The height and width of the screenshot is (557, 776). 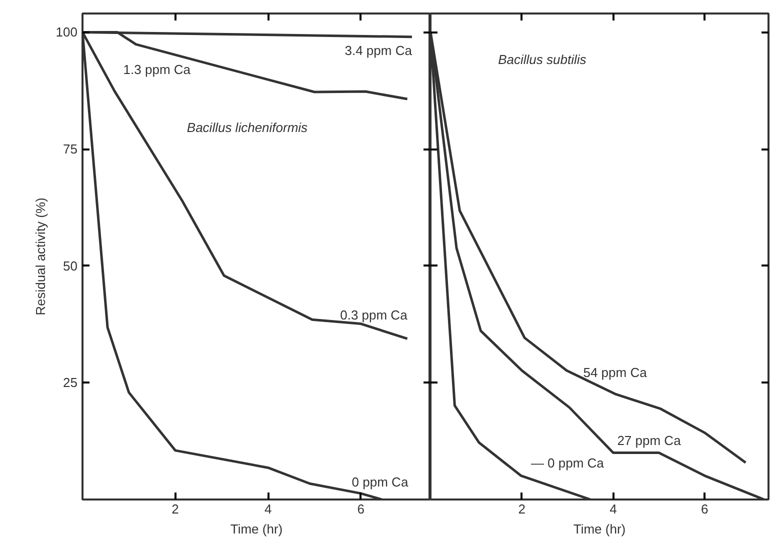 What do you see at coordinates (615, 372) in the screenshot?
I see `series-label: 54 ppm Ca` at bounding box center [615, 372].